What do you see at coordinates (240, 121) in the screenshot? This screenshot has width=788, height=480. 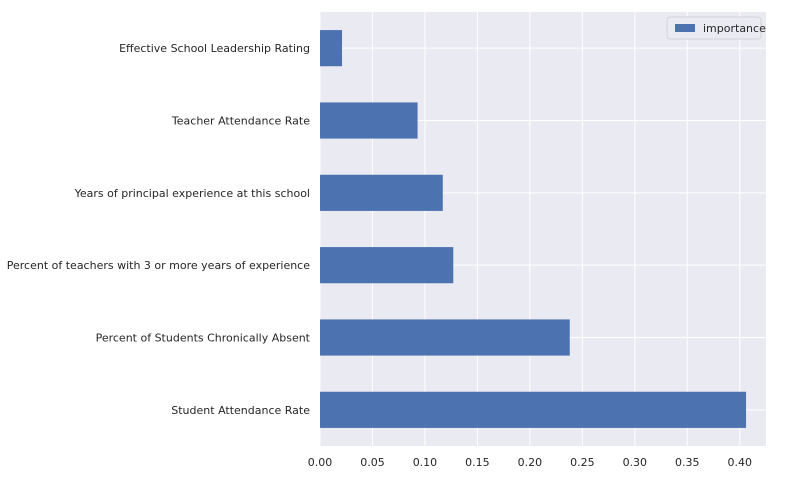 I see `category-label: Teacher Attendance Rate` at bounding box center [240, 121].